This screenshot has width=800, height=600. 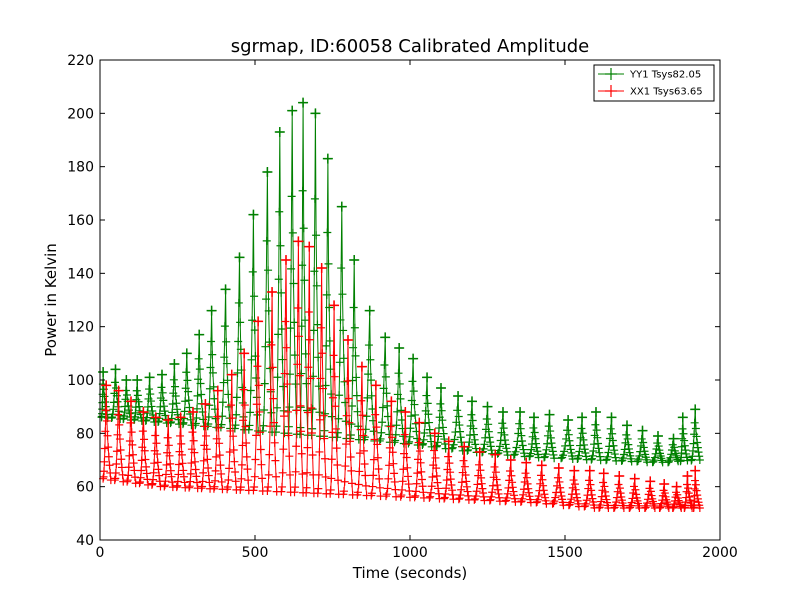 What do you see at coordinates (85, 488) in the screenshot?
I see `y-tick-label: 60` at bounding box center [85, 488].